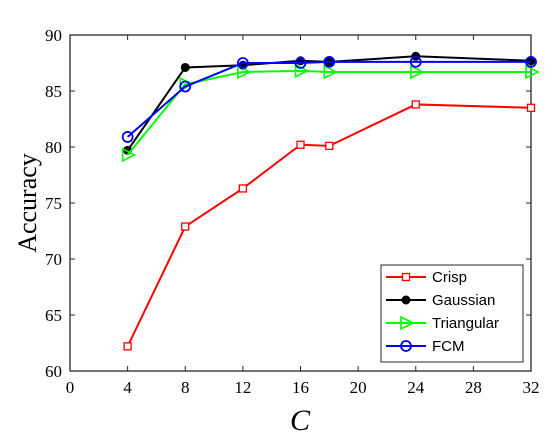  I want to click on x-tick-label: 24, so click(416, 387).